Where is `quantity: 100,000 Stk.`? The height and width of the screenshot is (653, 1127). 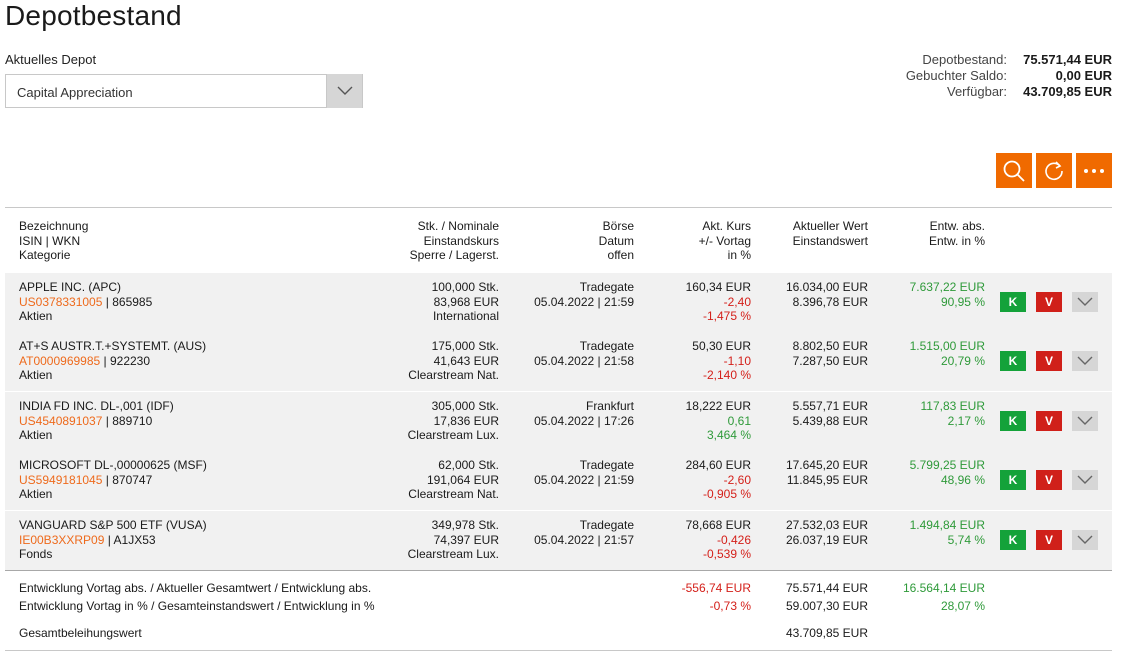
quantity: 100,000 Stk. is located at coordinates (465, 287).